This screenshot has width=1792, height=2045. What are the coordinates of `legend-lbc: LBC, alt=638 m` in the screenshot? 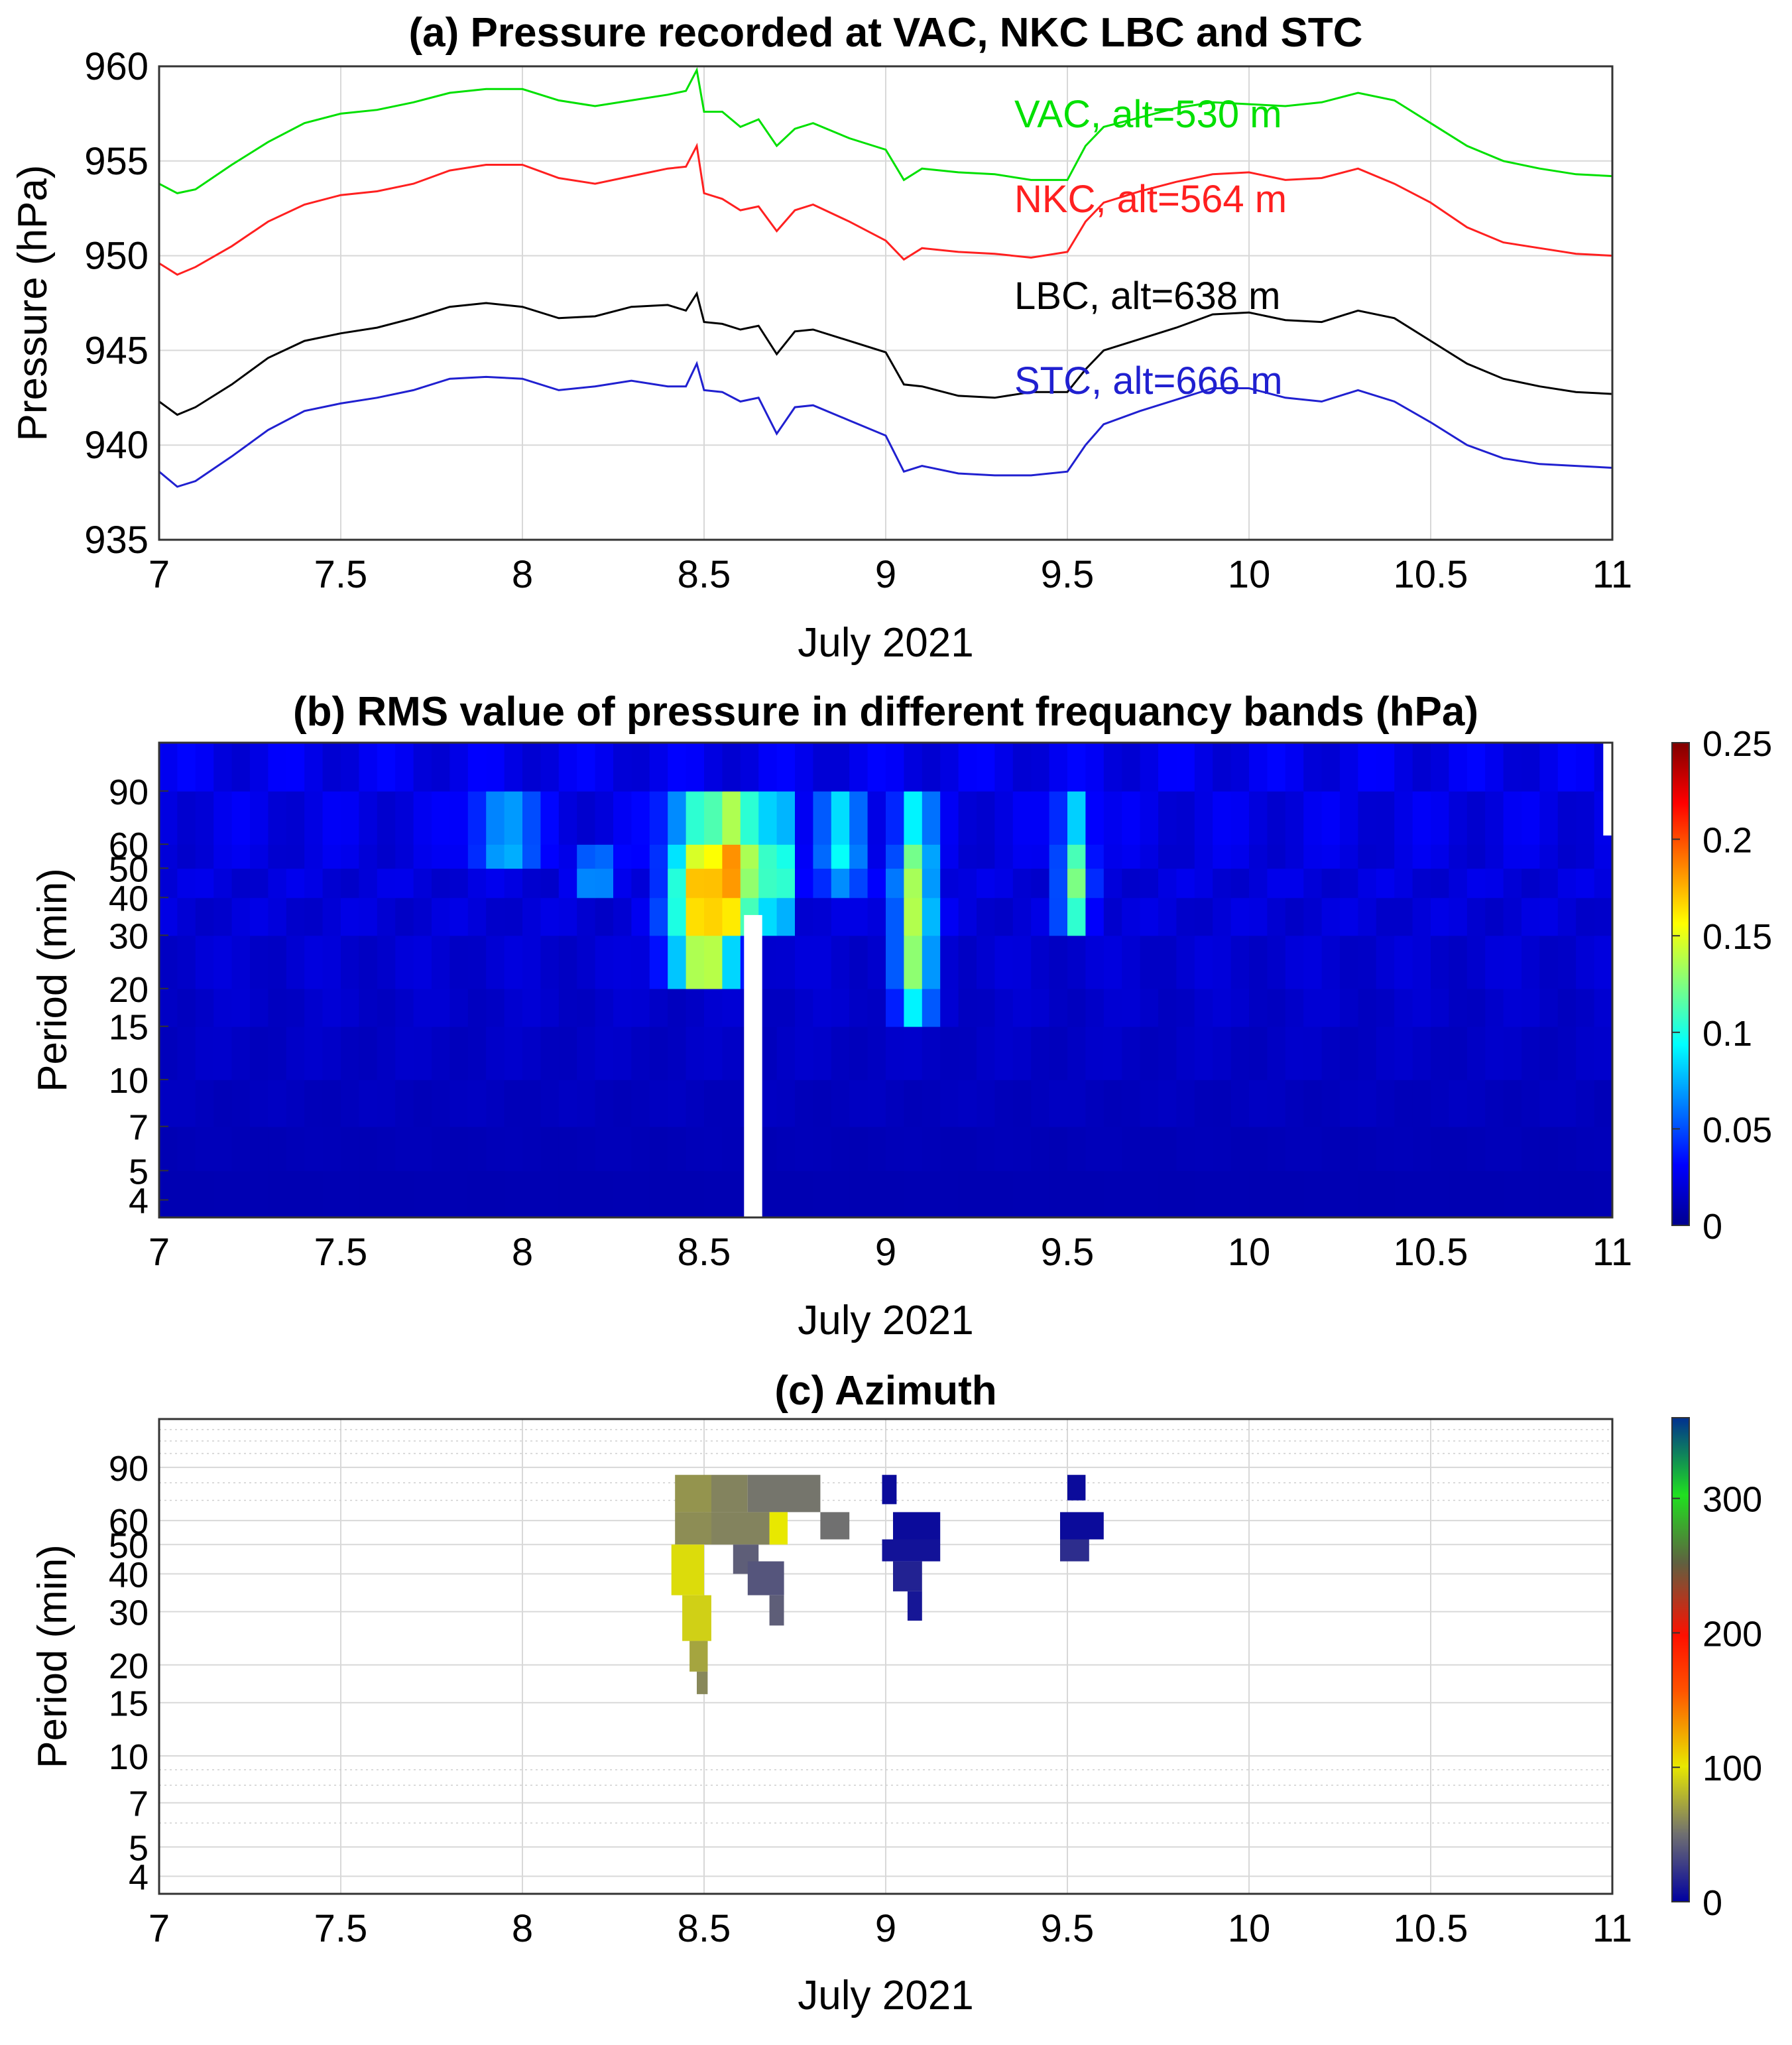 It's located at (1147, 296).